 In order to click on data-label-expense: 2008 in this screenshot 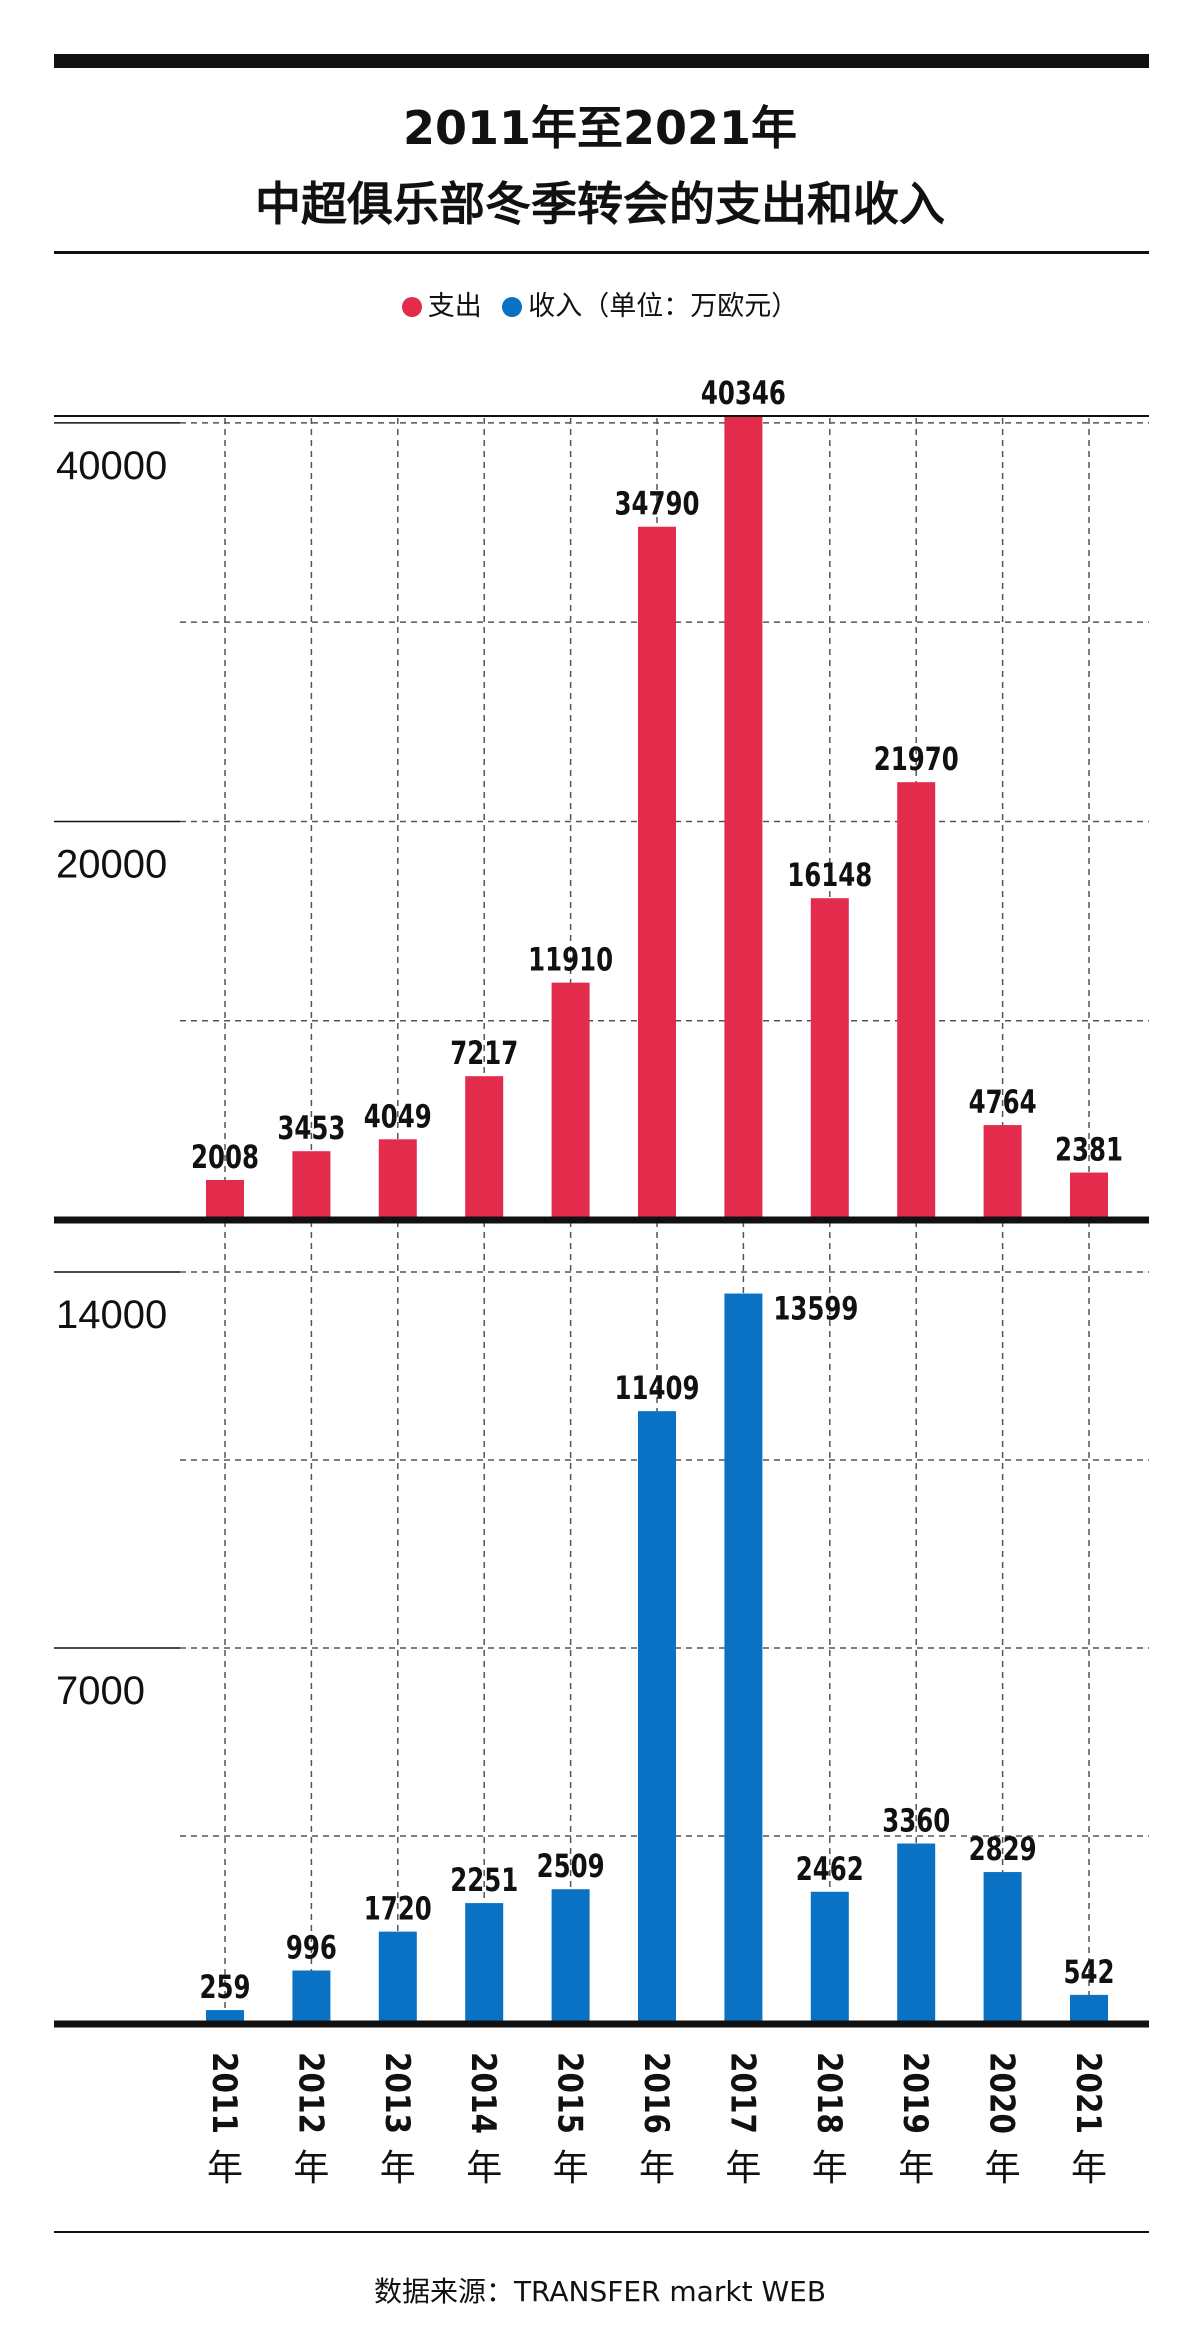, I will do `click(225, 1157)`.